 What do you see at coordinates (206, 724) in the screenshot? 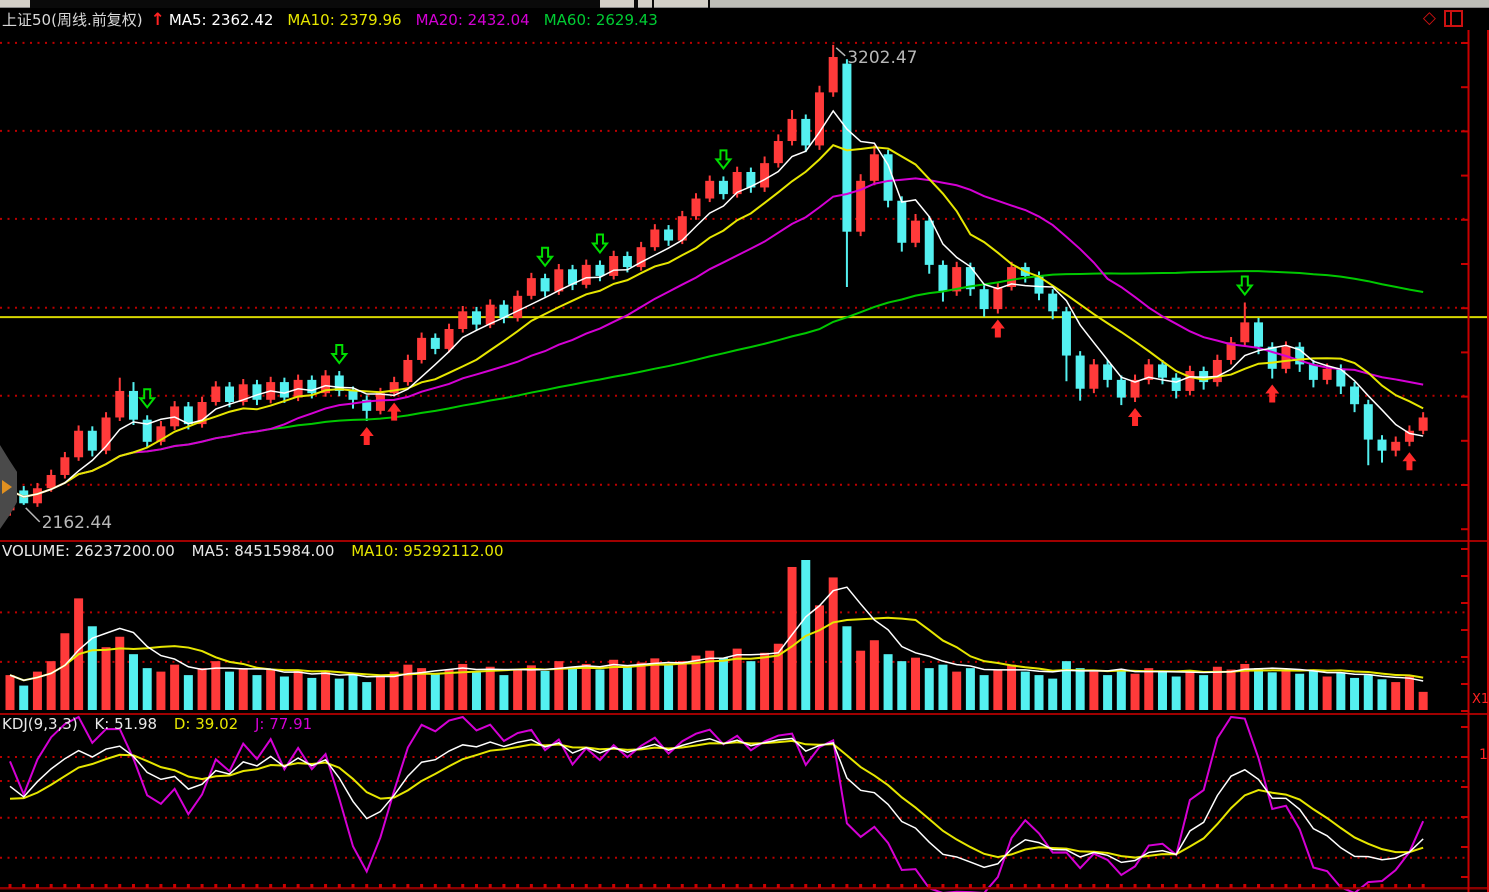
I see `kdj-d-value: D: 39.02` at bounding box center [206, 724].